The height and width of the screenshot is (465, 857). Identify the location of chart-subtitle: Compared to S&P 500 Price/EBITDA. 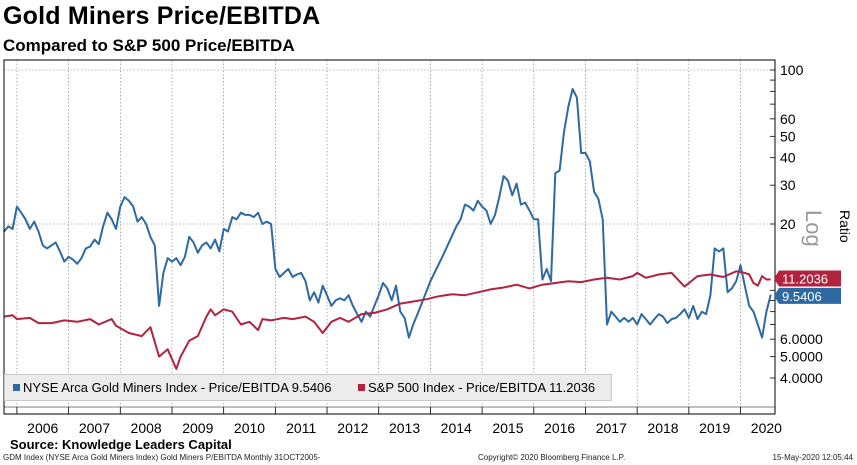
(149, 45).